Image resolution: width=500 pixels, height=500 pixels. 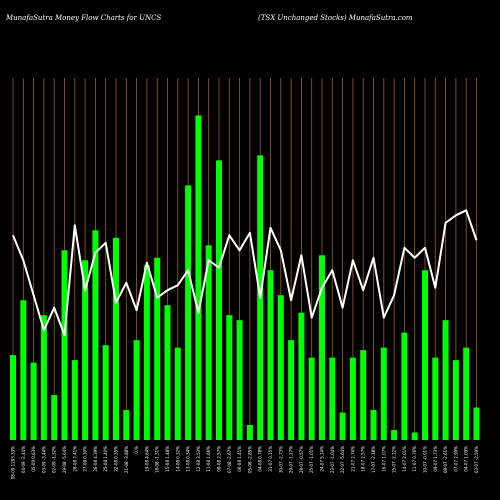 I want to click on x-tick-label: 04-09 -2.44%, so click(x=23, y=459).